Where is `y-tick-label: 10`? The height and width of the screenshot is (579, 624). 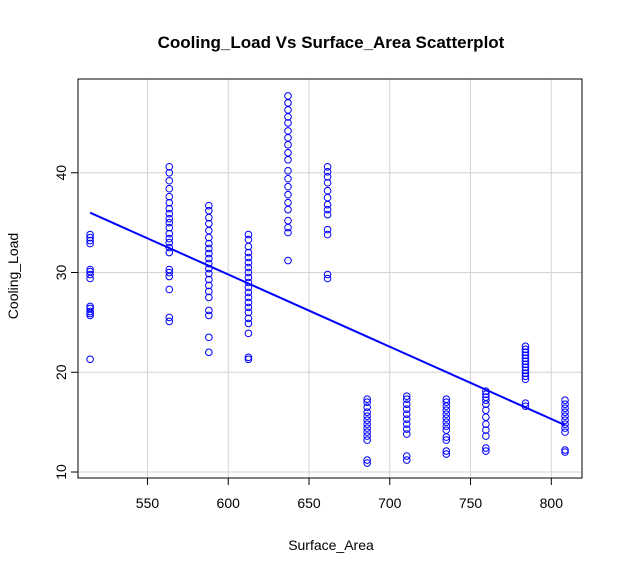
y-tick-label: 10 is located at coordinates (61, 472).